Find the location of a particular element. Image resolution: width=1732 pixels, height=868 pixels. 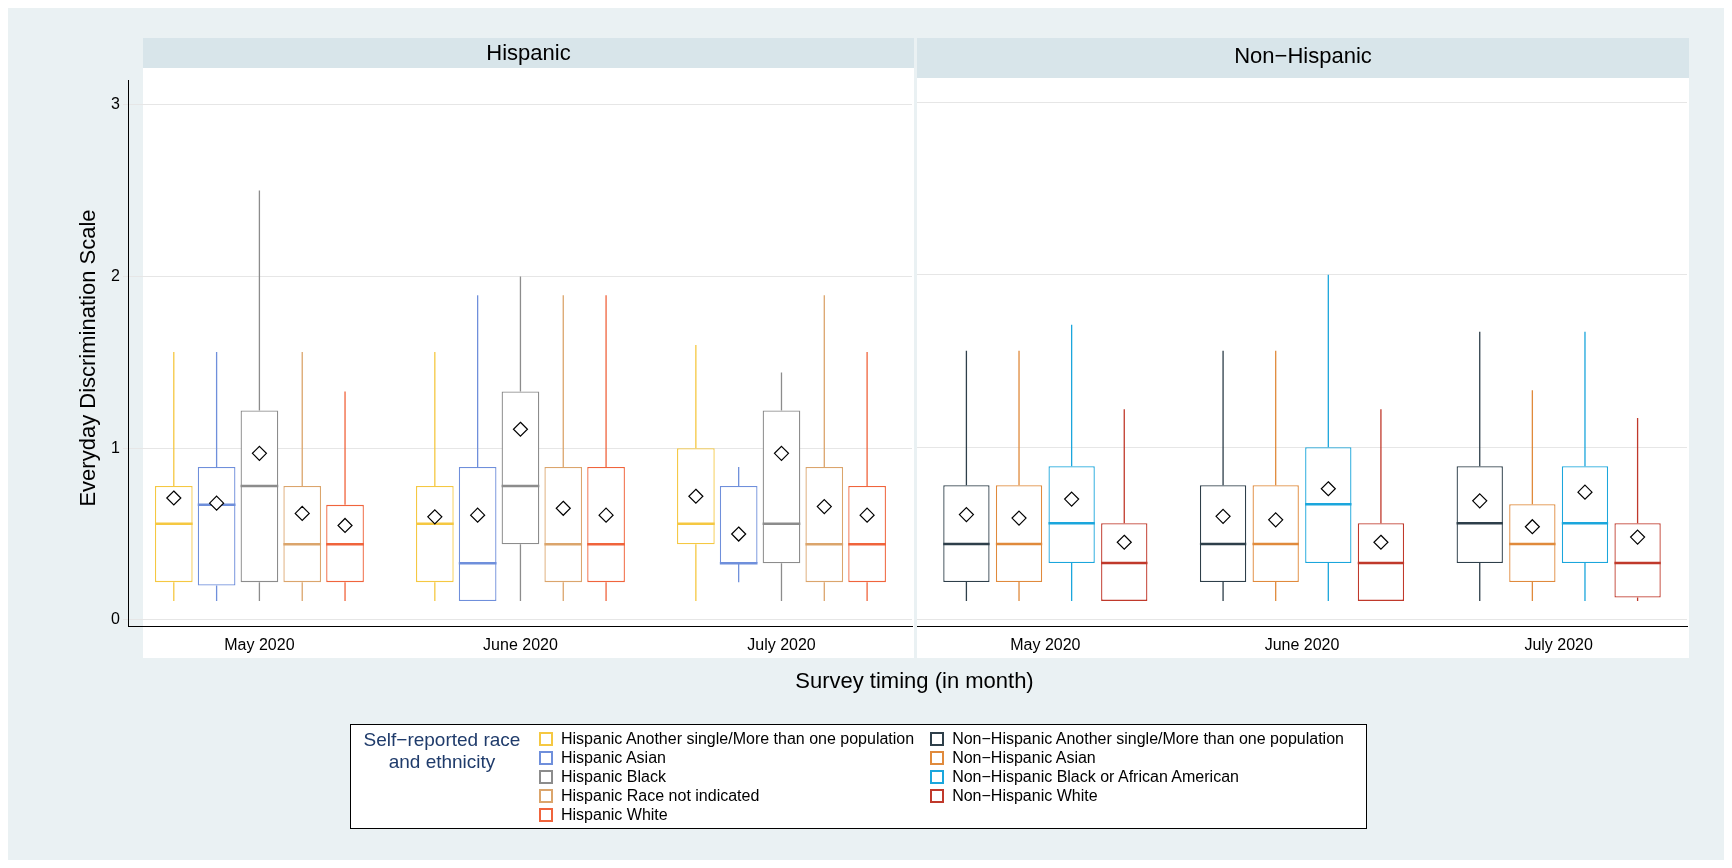

x-axis-title: Survey timing (in month) is located at coordinates (914, 681).